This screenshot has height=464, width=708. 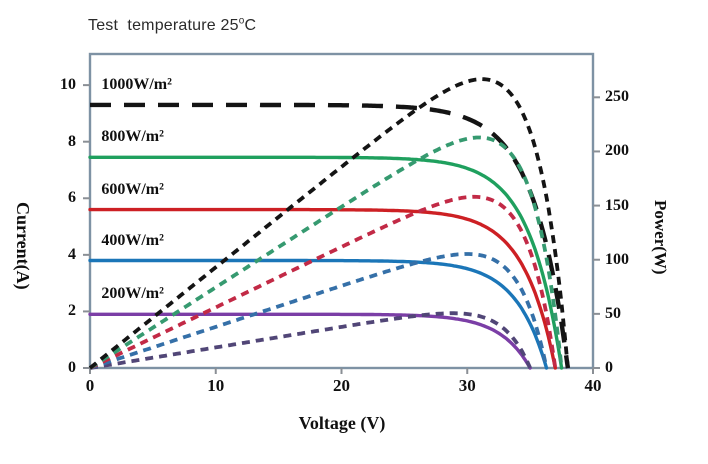 I want to click on x-tick-label: 40, so click(x=593, y=385).